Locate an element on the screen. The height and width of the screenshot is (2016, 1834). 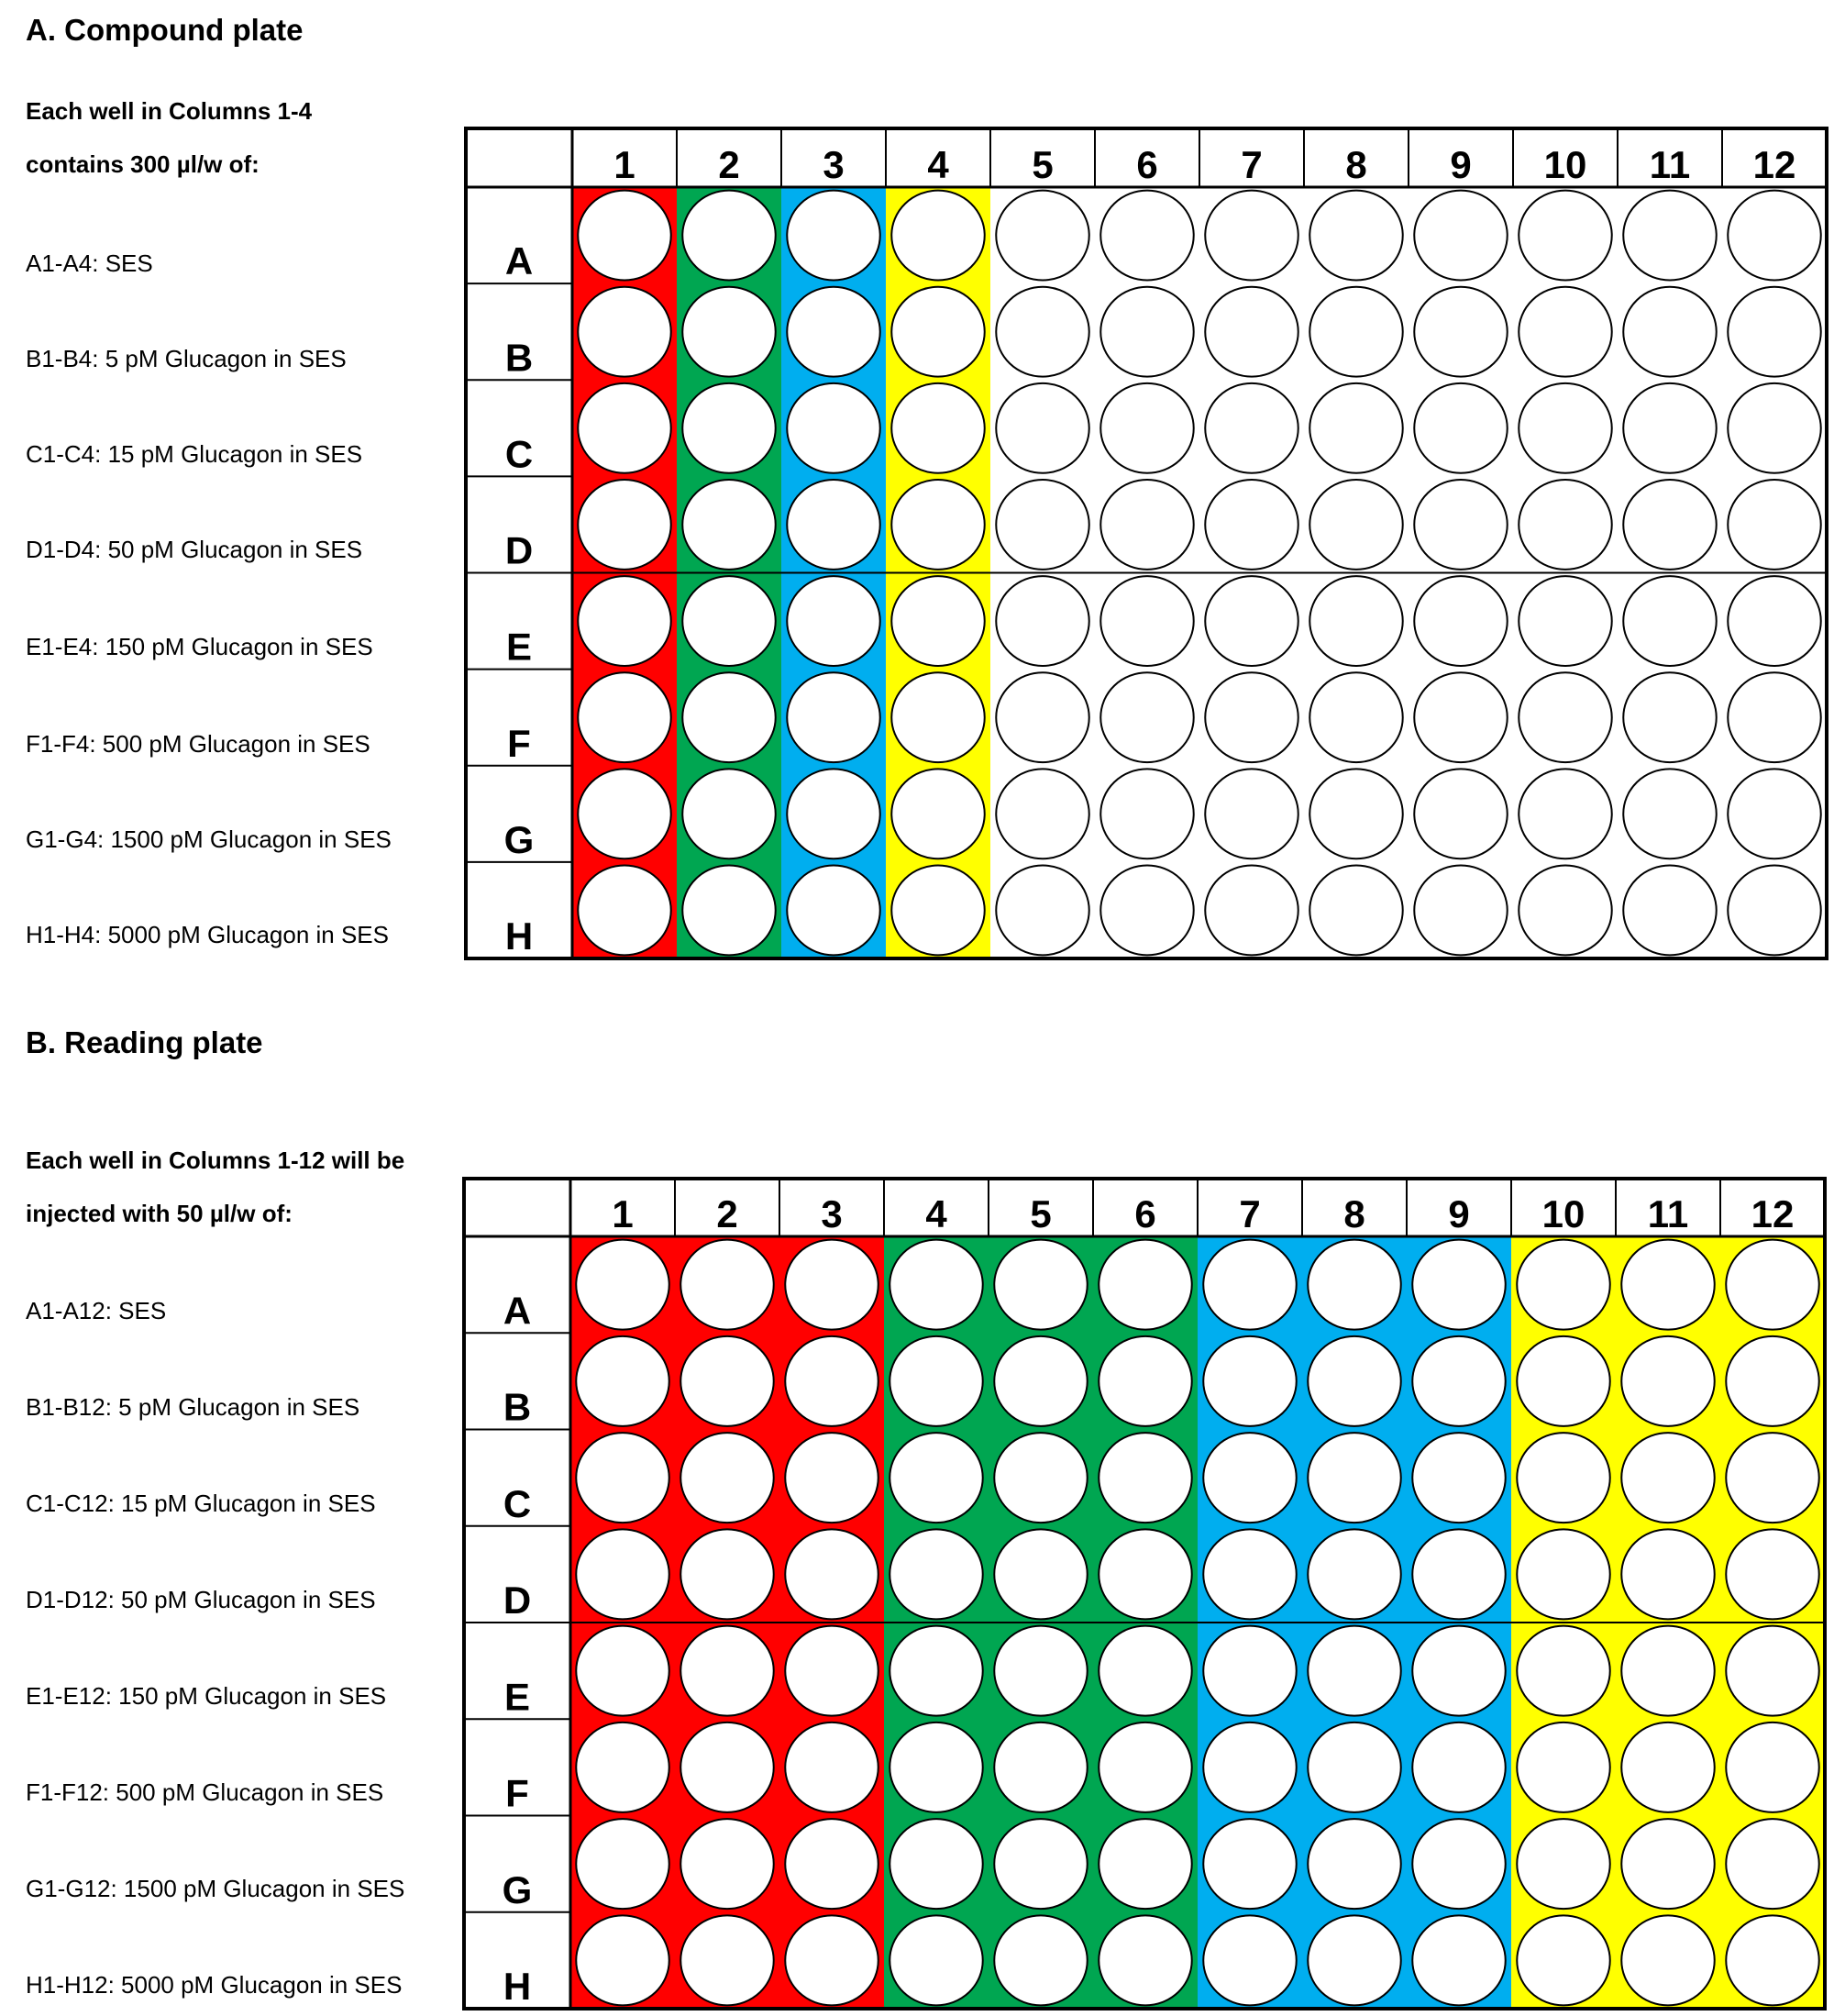
well-E10 is located at coordinates (1565, 621).